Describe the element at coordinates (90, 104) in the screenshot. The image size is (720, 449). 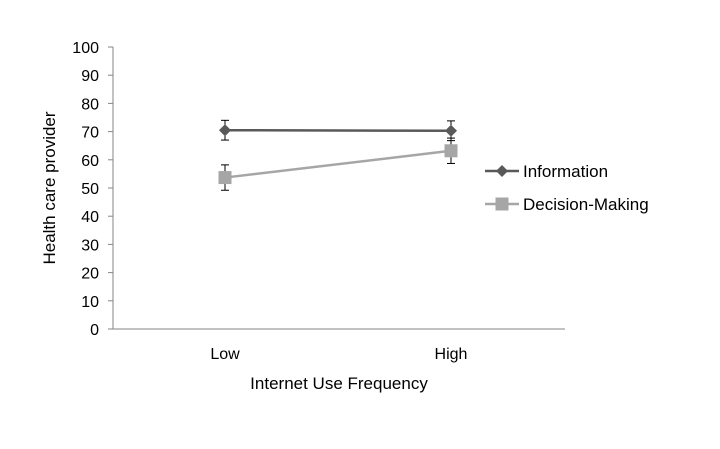
I see `y-tick-label: 80` at that location.